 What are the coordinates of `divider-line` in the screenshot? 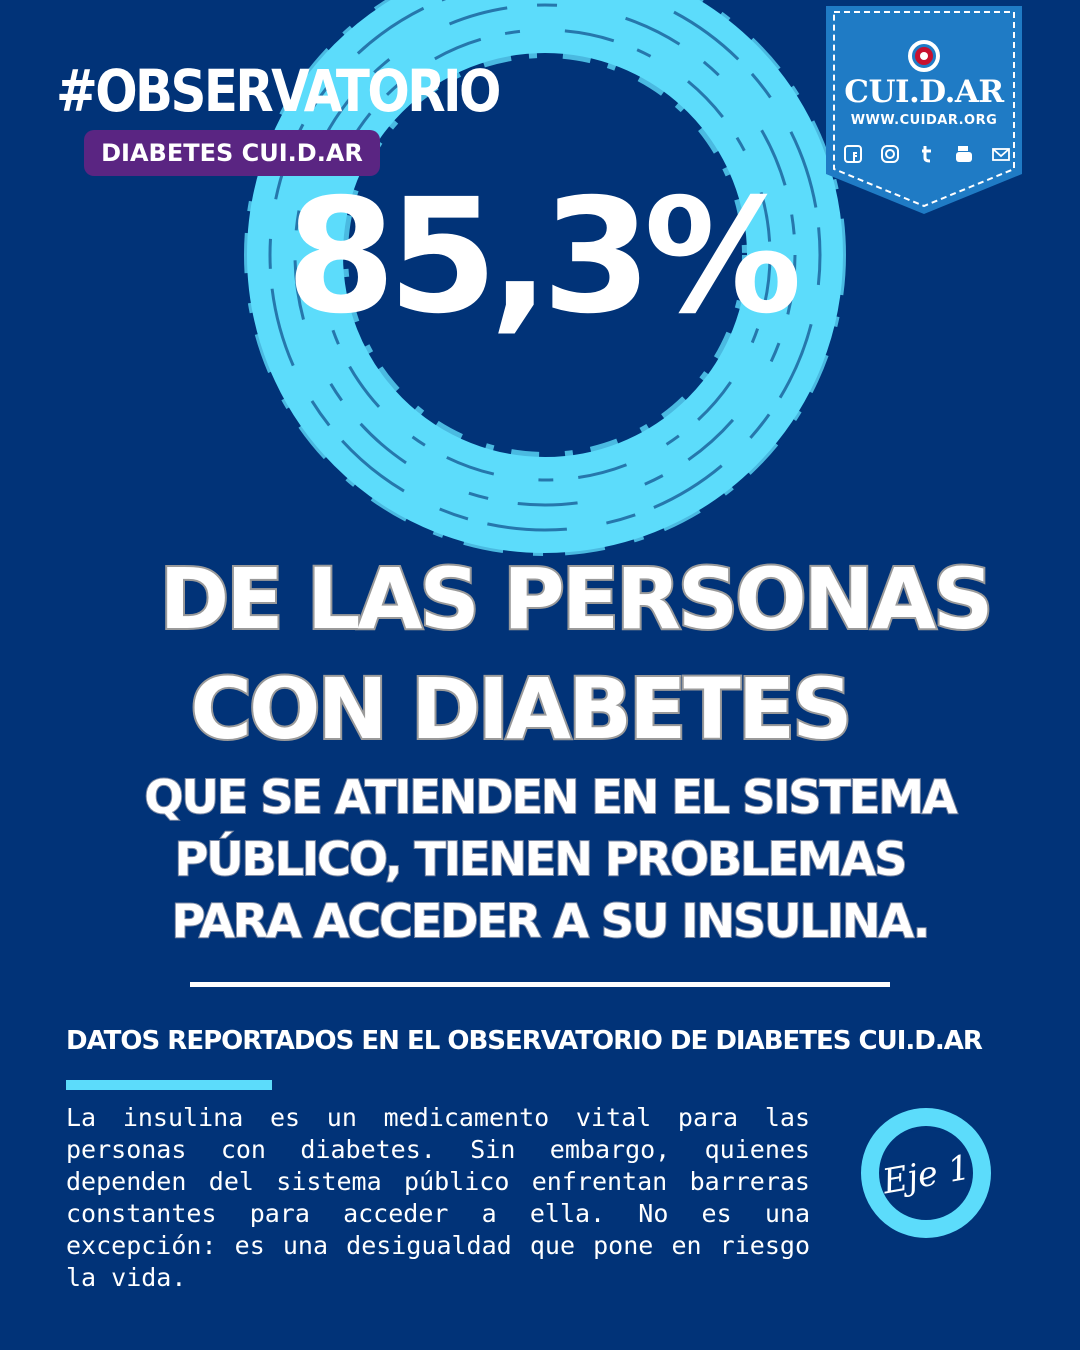 It's located at (540, 984).